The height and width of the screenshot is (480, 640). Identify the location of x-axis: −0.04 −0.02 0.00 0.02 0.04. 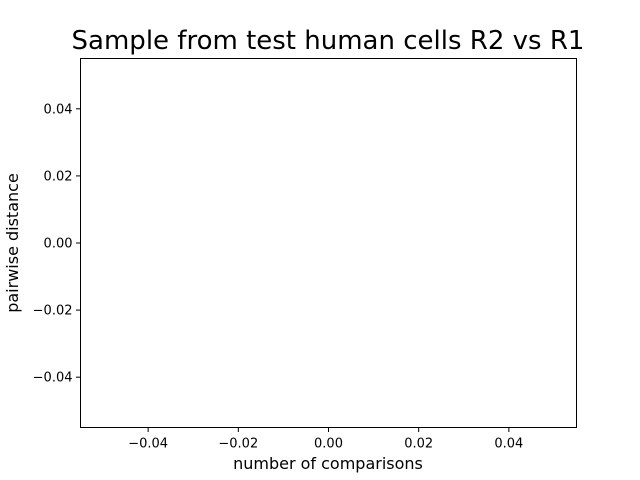
(325, 439).